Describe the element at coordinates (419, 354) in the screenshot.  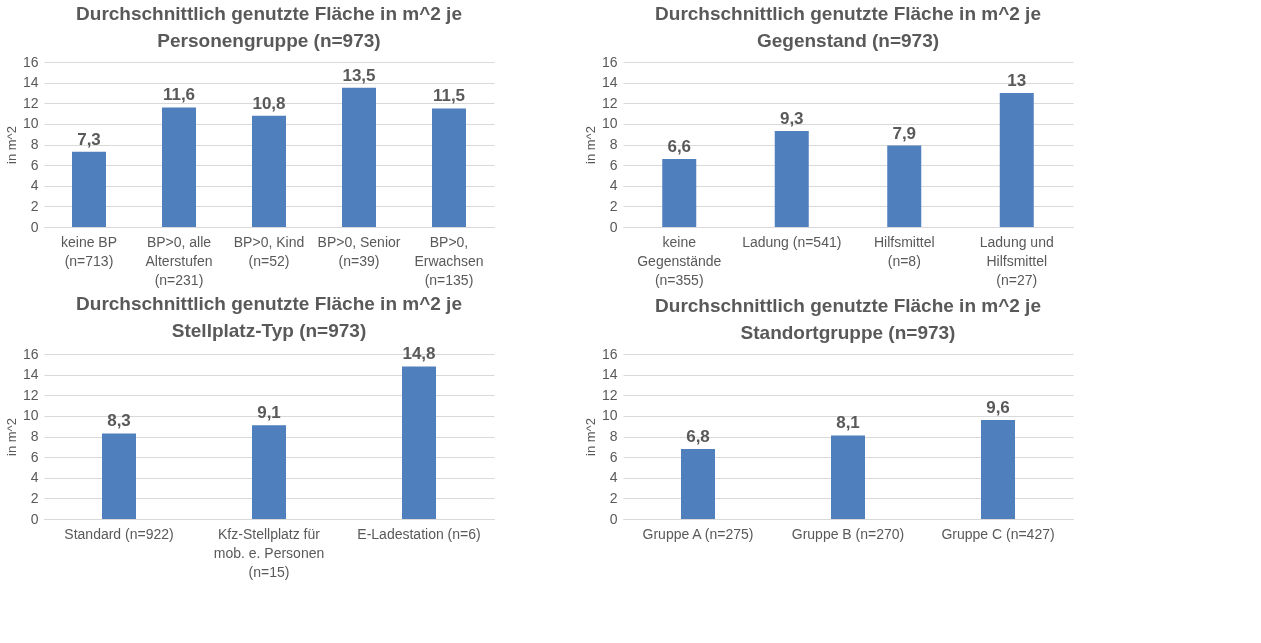
I see `data-label: 14,8` at that location.